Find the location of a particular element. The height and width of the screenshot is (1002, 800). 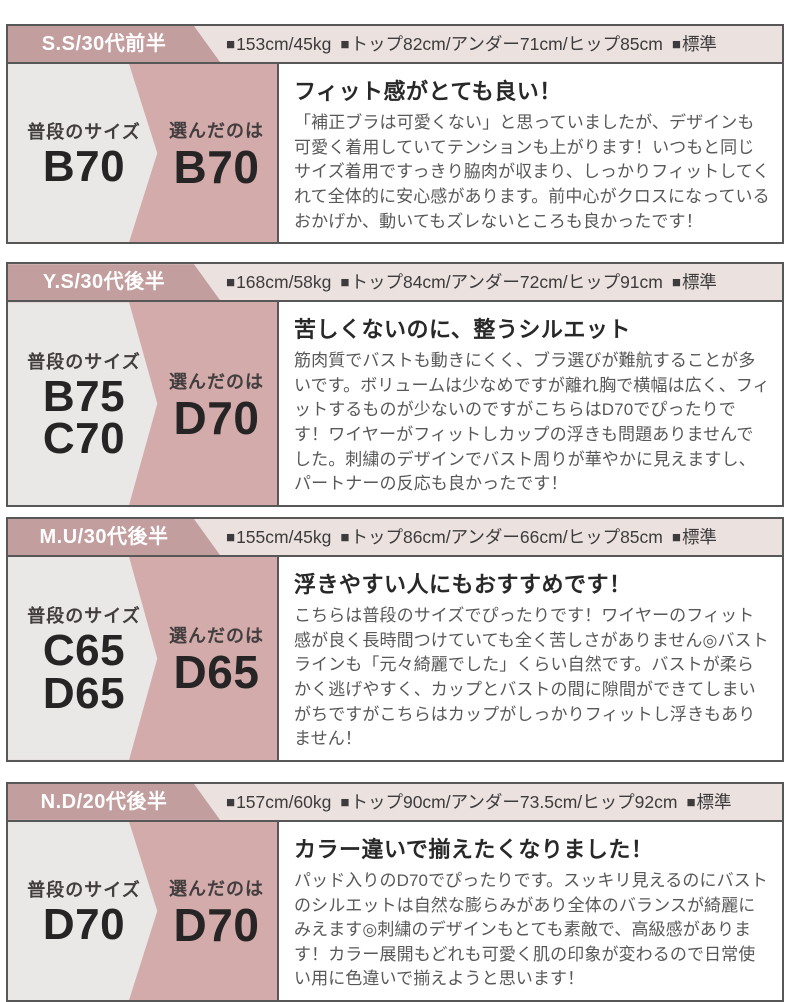

usual-size-block: 普段のサイズ C65 D65 is located at coordinates (84, 660).